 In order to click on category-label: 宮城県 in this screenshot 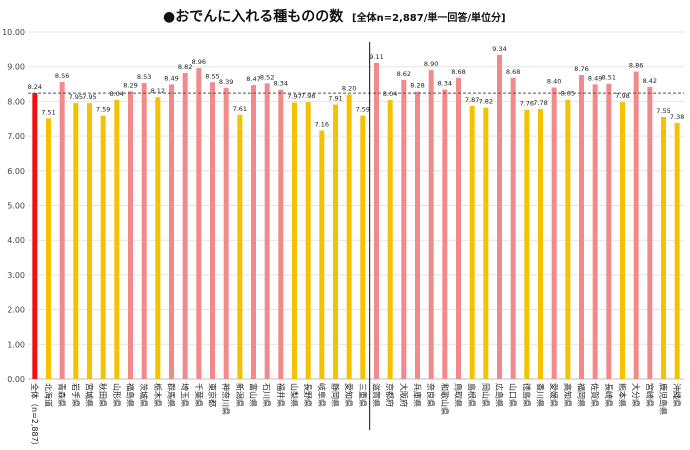, I will do `click(90, 395)`.